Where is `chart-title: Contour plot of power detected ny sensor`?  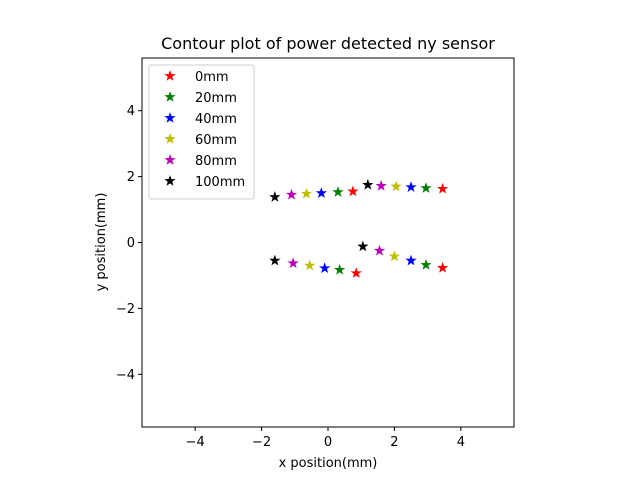
chart-title: Contour plot of power detected ny sensor is located at coordinates (328, 43).